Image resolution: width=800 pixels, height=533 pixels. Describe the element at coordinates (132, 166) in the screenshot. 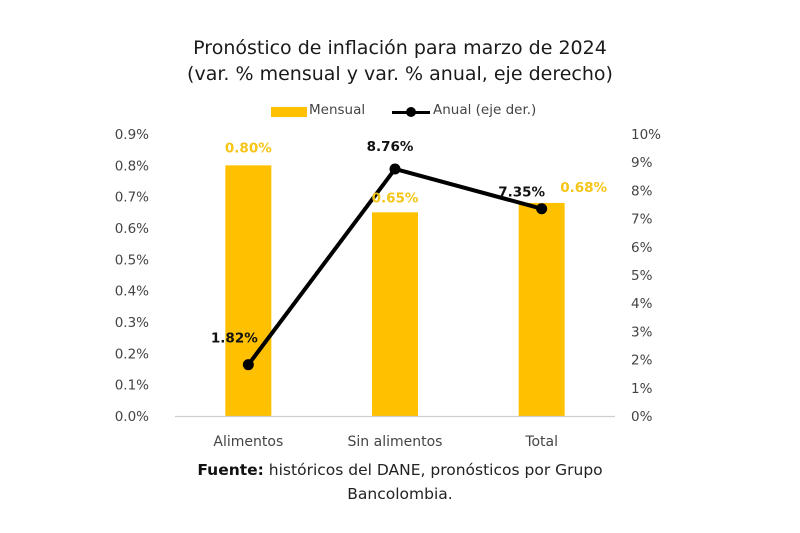

I see `y-left-tick-label: 0.8%` at that location.